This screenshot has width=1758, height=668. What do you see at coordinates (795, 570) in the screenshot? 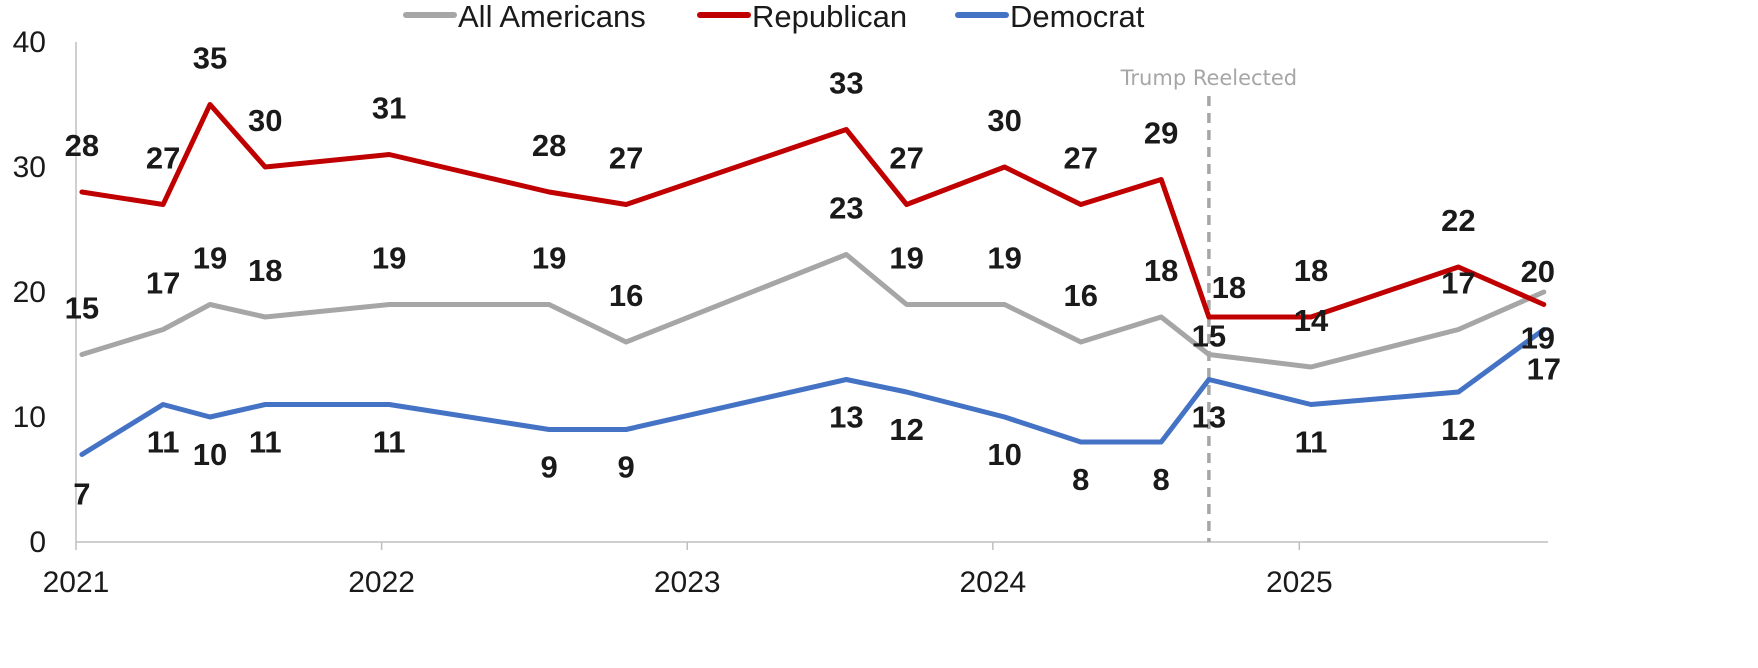
I see `x-axis: 2021 2022 2023 2024 2025` at bounding box center [795, 570].